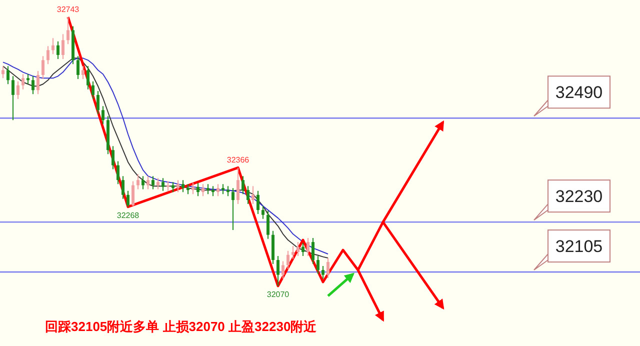 The width and height of the screenshot is (640, 346). Describe the element at coordinates (579, 196) in the screenshot. I see `ref-line-label: 32230` at that location.